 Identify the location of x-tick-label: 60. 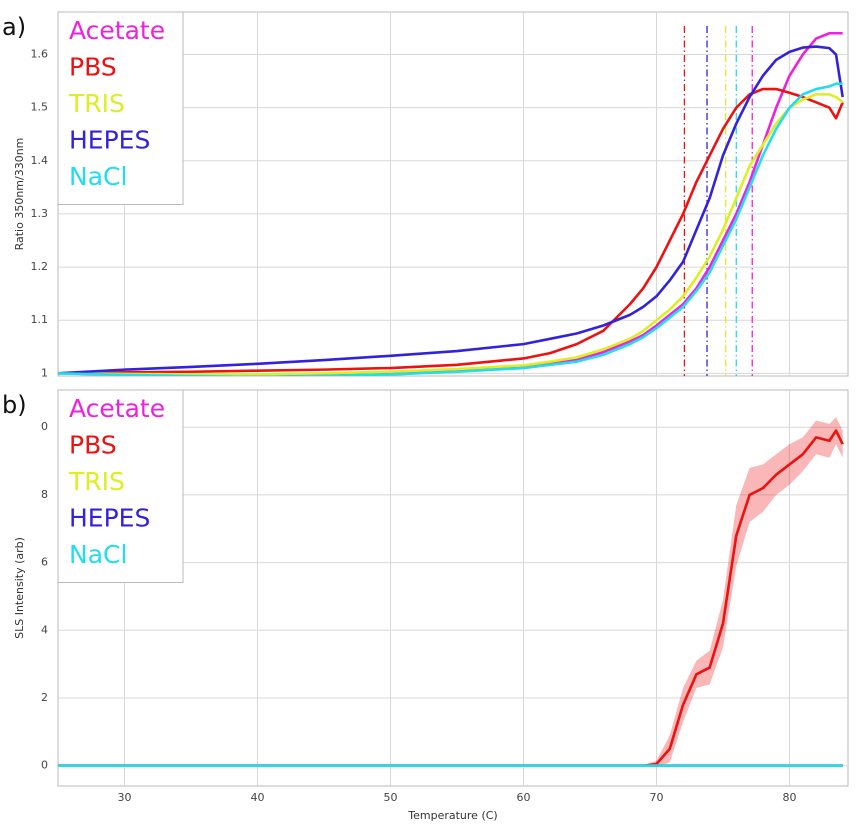
(523, 797).